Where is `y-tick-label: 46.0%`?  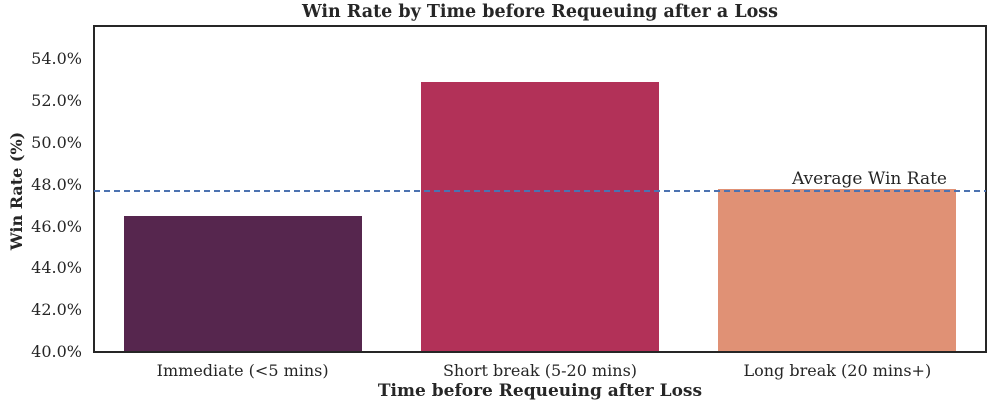 y-tick-label: 46.0% is located at coordinates (56, 226).